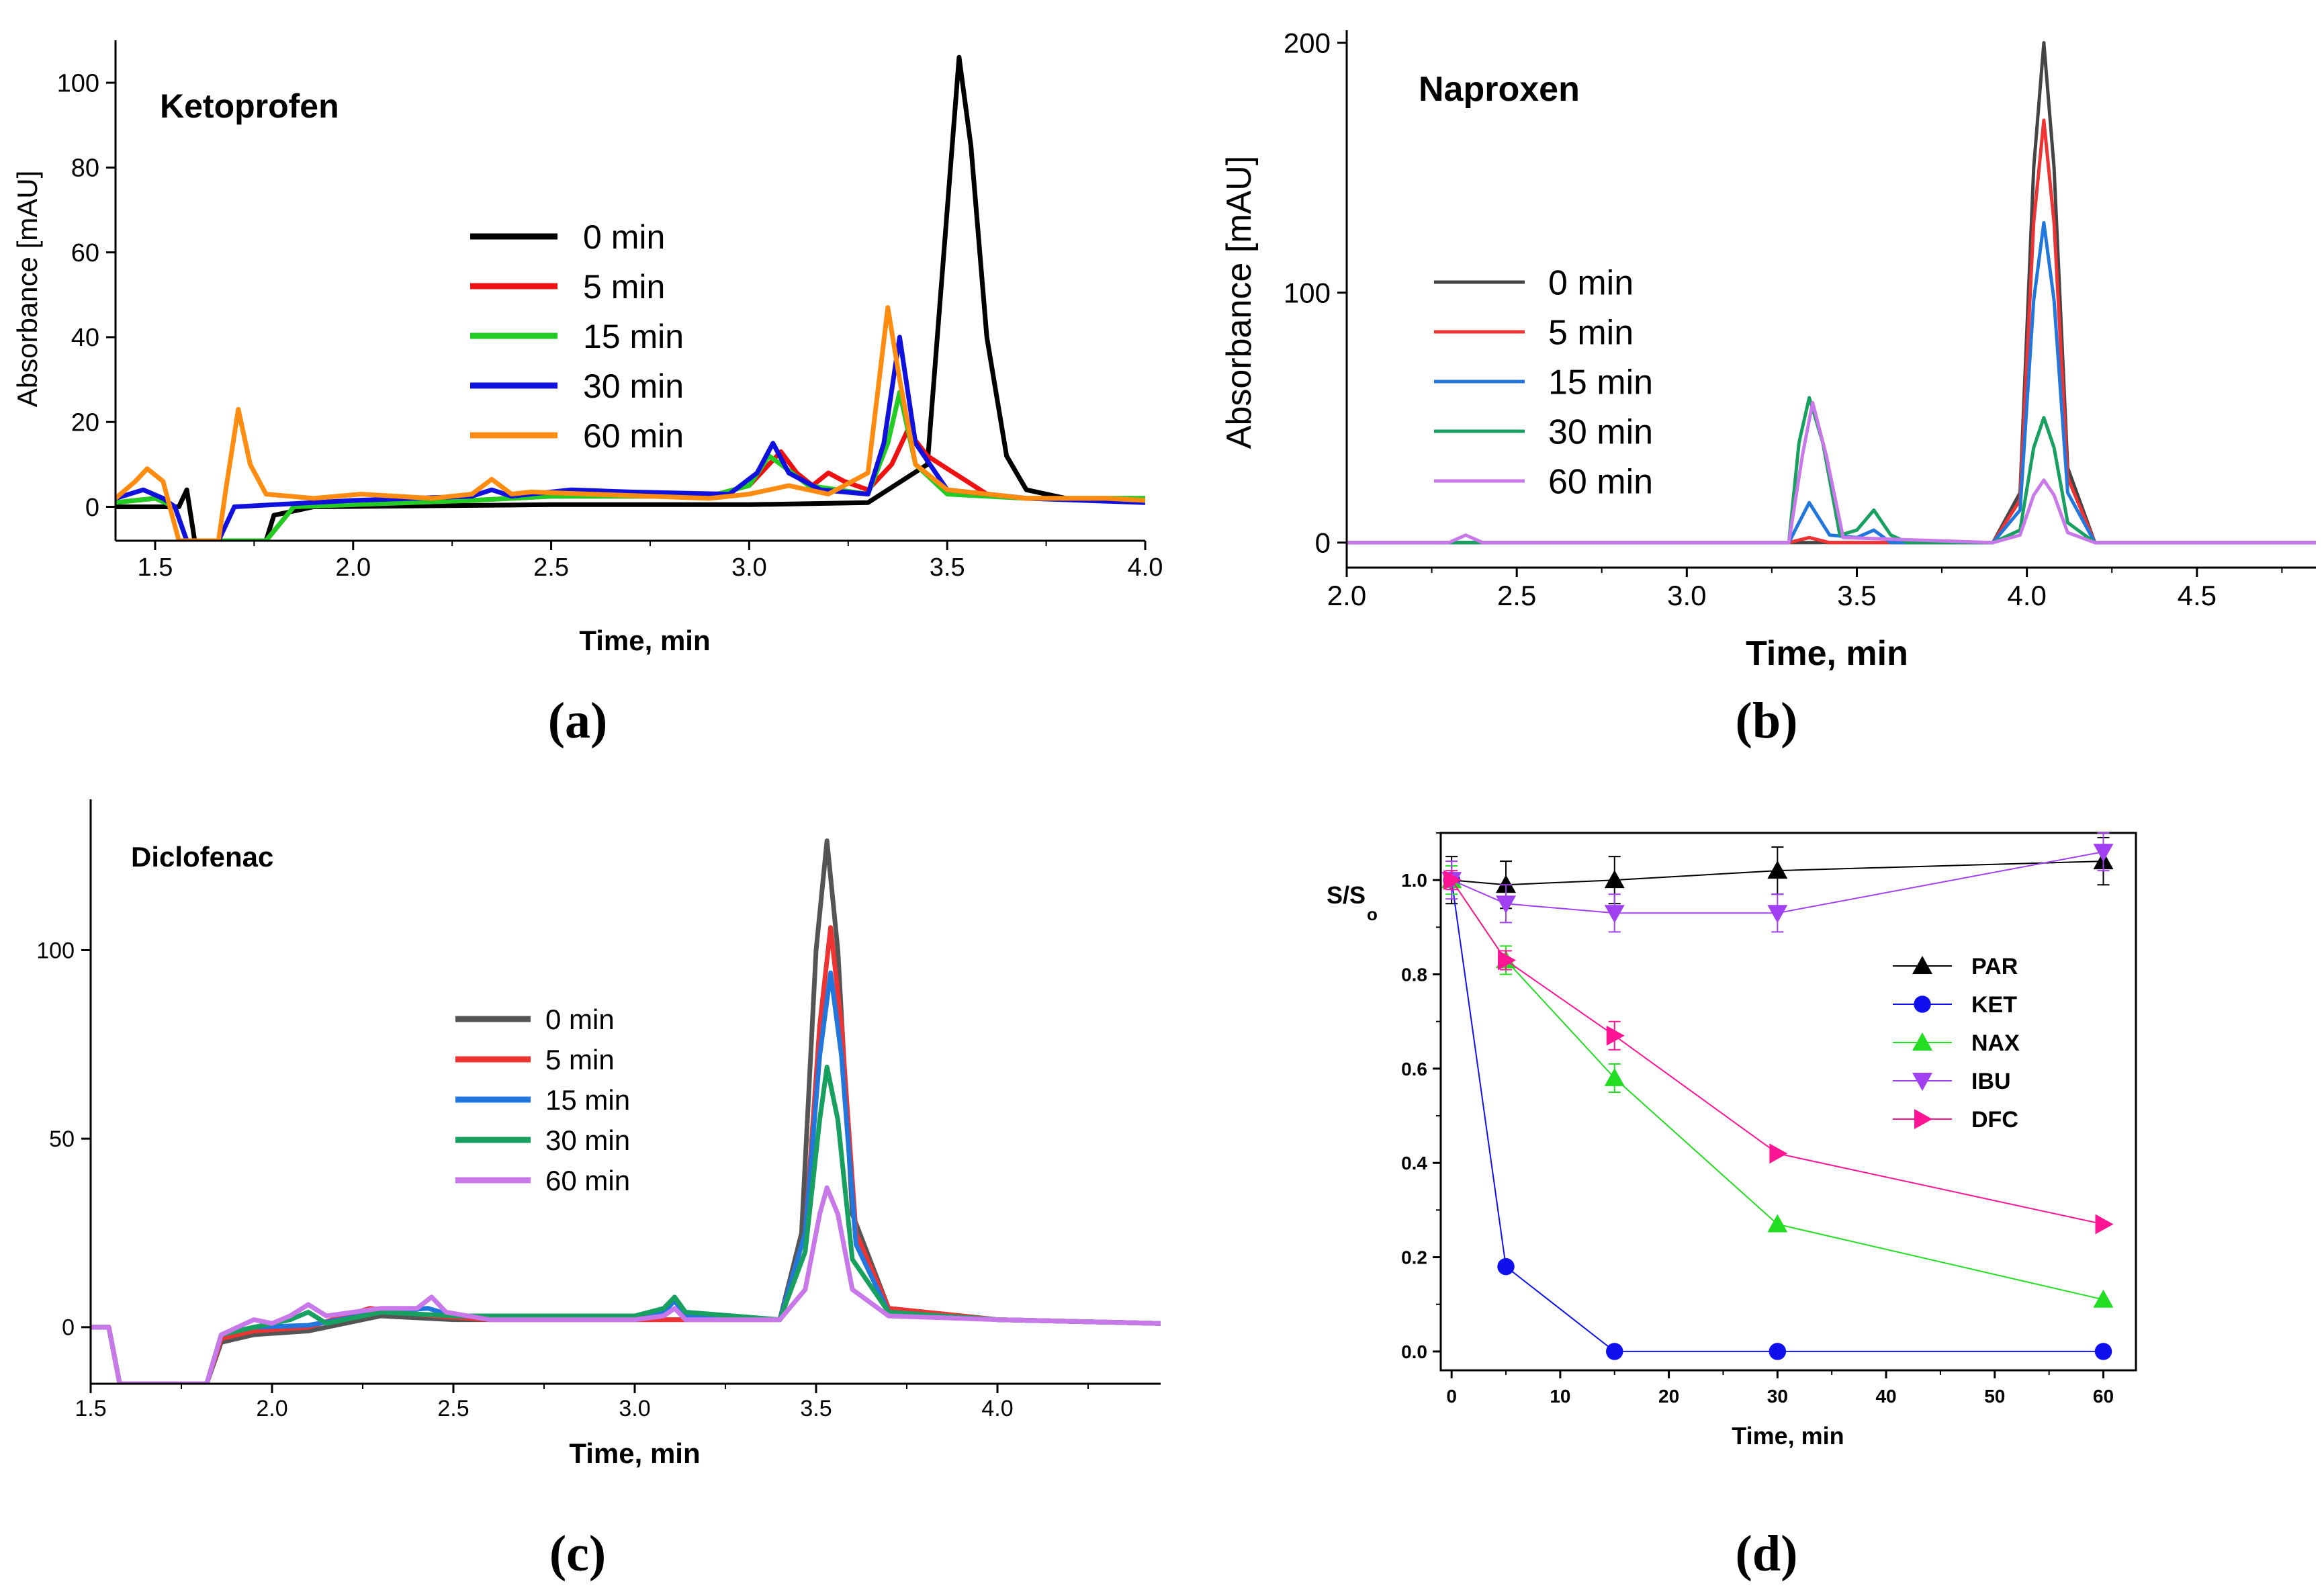 This screenshot has width=2324, height=1594. Describe the element at coordinates (202, 857) in the screenshot. I see `chart-title: Diclofenac` at that location.